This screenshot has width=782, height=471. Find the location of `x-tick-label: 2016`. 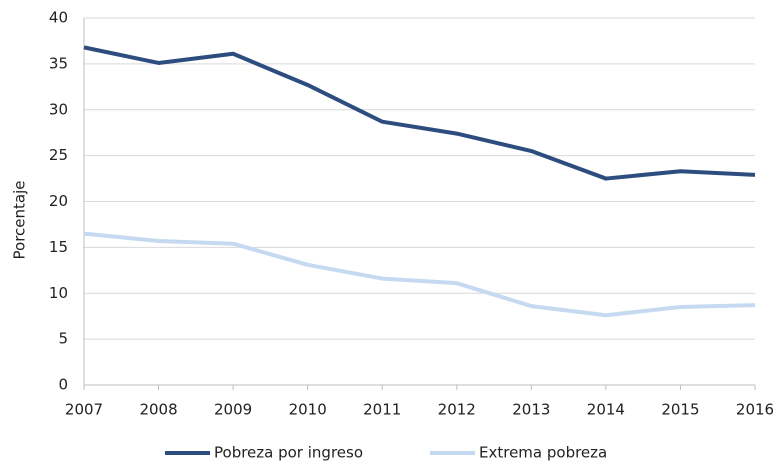

x-tick-label: 2016 is located at coordinates (755, 410).